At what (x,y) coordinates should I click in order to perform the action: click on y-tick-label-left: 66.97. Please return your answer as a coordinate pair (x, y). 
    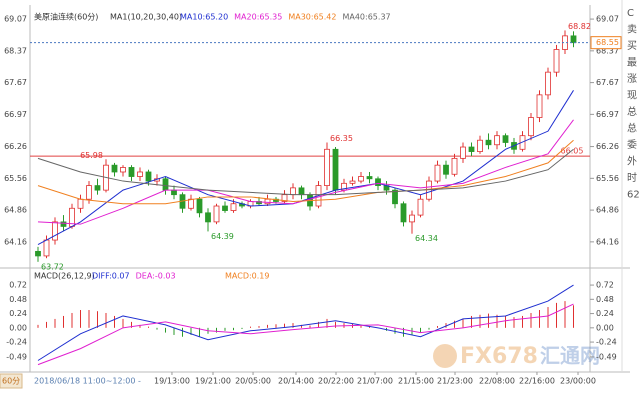
    Looking at the image, I should click on (15, 114).